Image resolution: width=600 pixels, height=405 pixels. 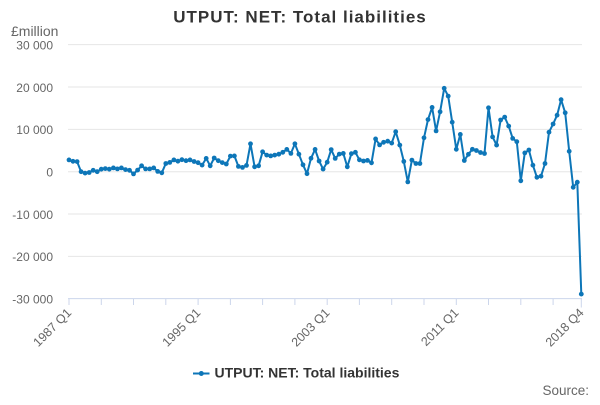 What do you see at coordinates (34, 31) in the screenshot?
I see `svg-text: £million` at bounding box center [34, 31].